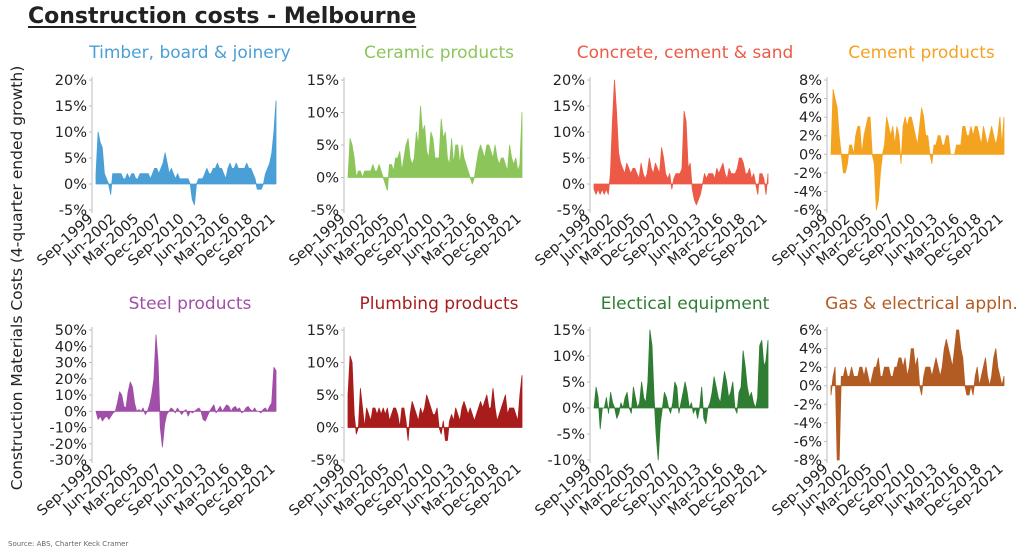 The width and height of the screenshot is (1024, 548). What do you see at coordinates (222, 16) in the screenshot?
I see `page-title: Construction costs - Melbourne` at bounding box center [222, 16].